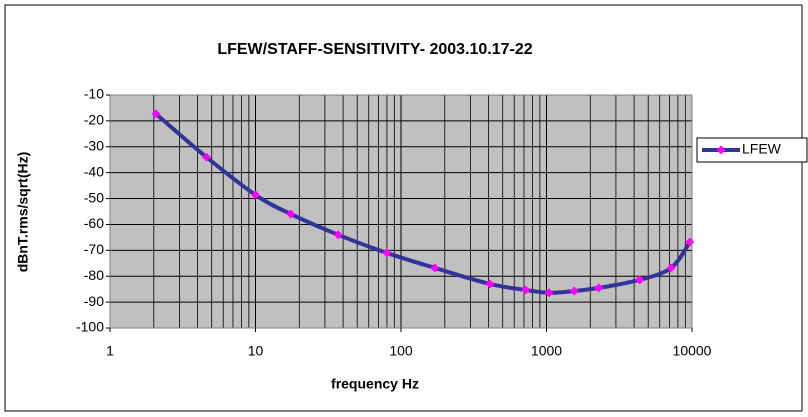  What do you see at coordinates (94, 120) in the screenshot?
I see `y-tick-label: -20` at bounding box center [94, 120].